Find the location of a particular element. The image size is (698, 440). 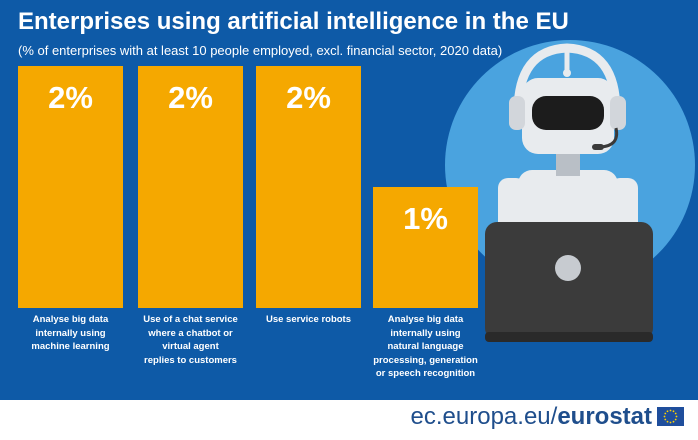

laptop-body is located at coordinates (569, 281).